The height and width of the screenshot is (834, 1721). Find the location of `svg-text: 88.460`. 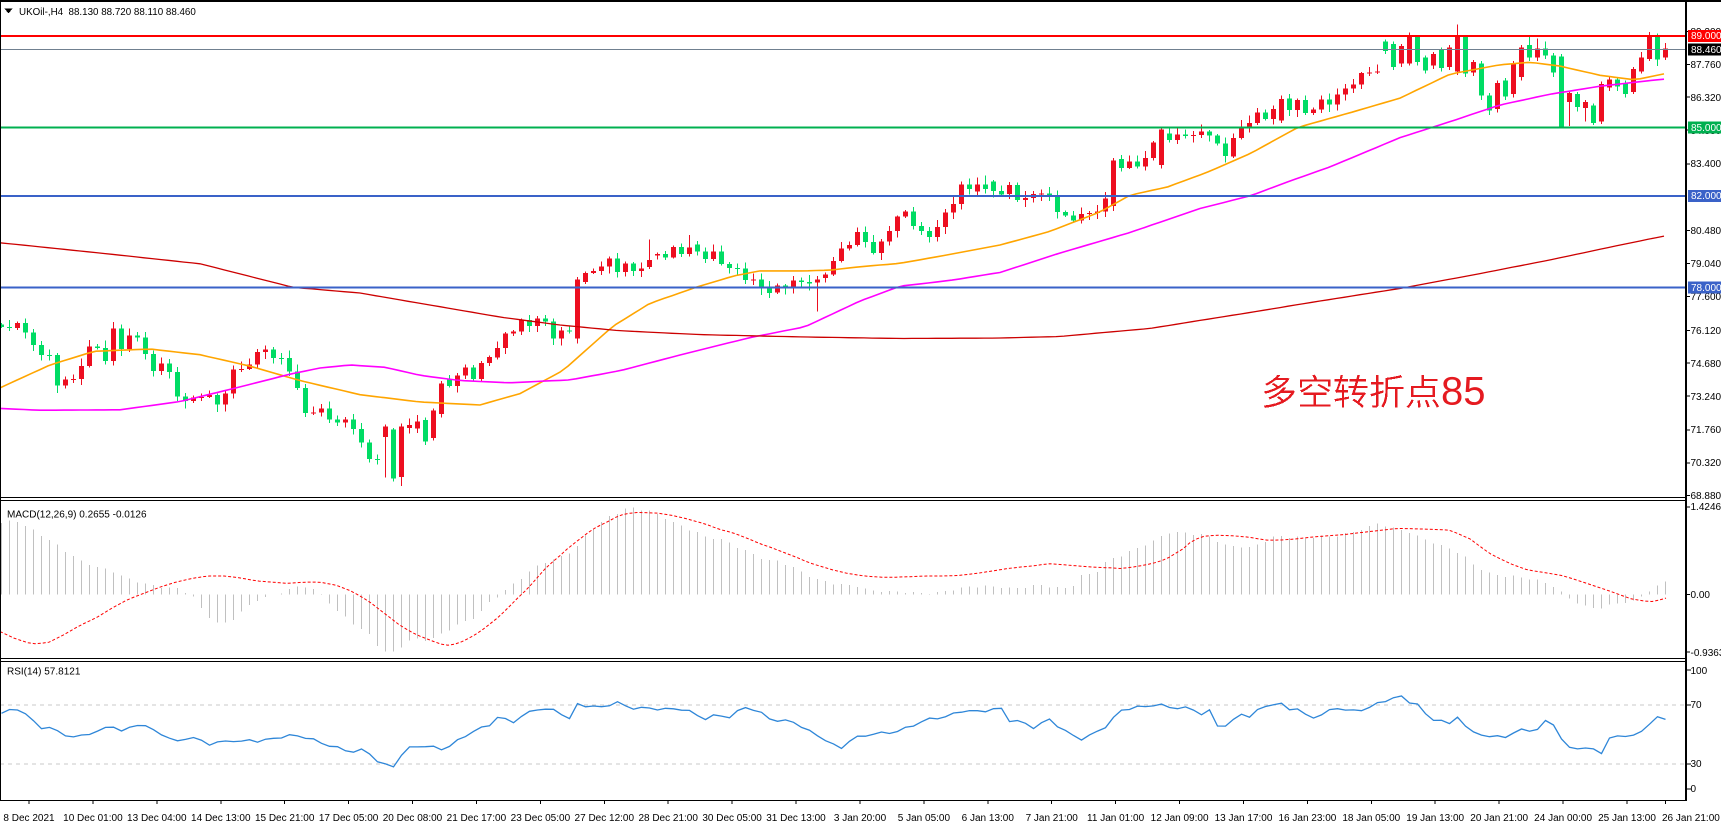

svg-text: 88.460 is located at coordinates (1706, 50).